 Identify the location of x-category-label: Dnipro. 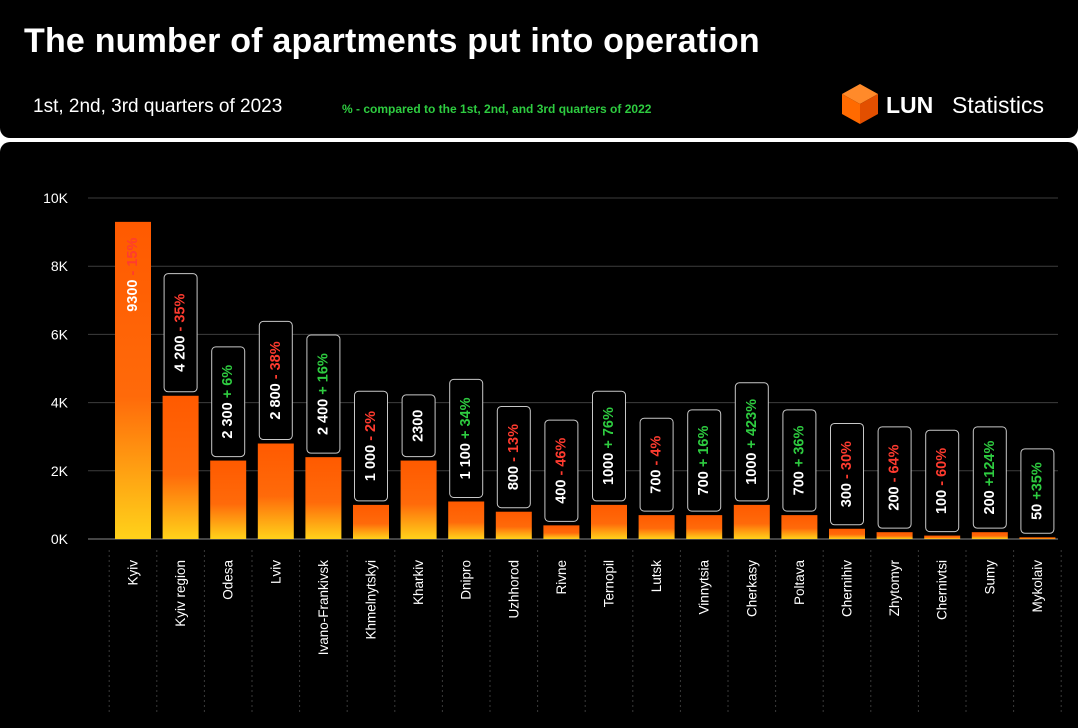
(466, 580).